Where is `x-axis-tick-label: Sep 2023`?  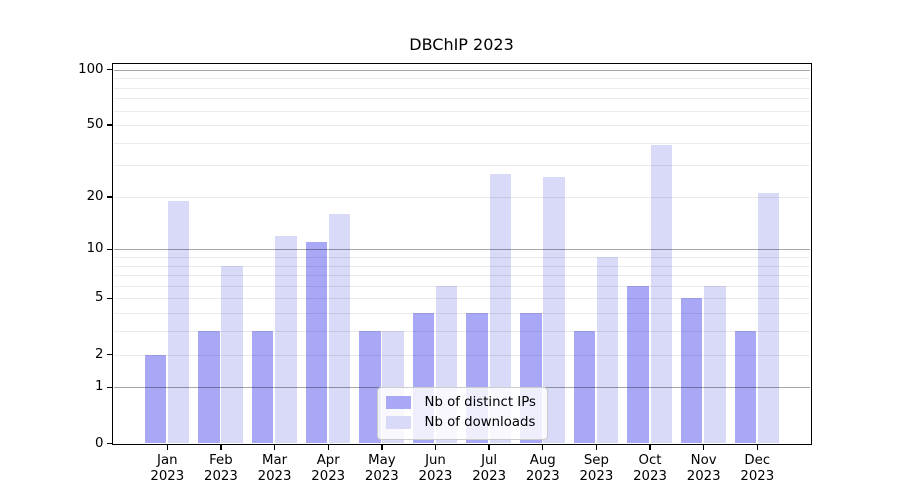 x-axis-tick-label: Sep 2023 is located at coordinates (596, 468).